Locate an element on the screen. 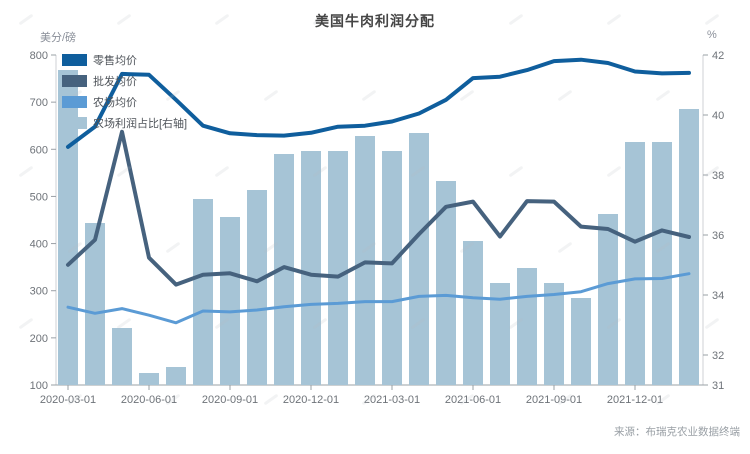 The height and width of the screenshot is (454, 750). legend-label: 批发均价 is located at coordinates (115, 81).